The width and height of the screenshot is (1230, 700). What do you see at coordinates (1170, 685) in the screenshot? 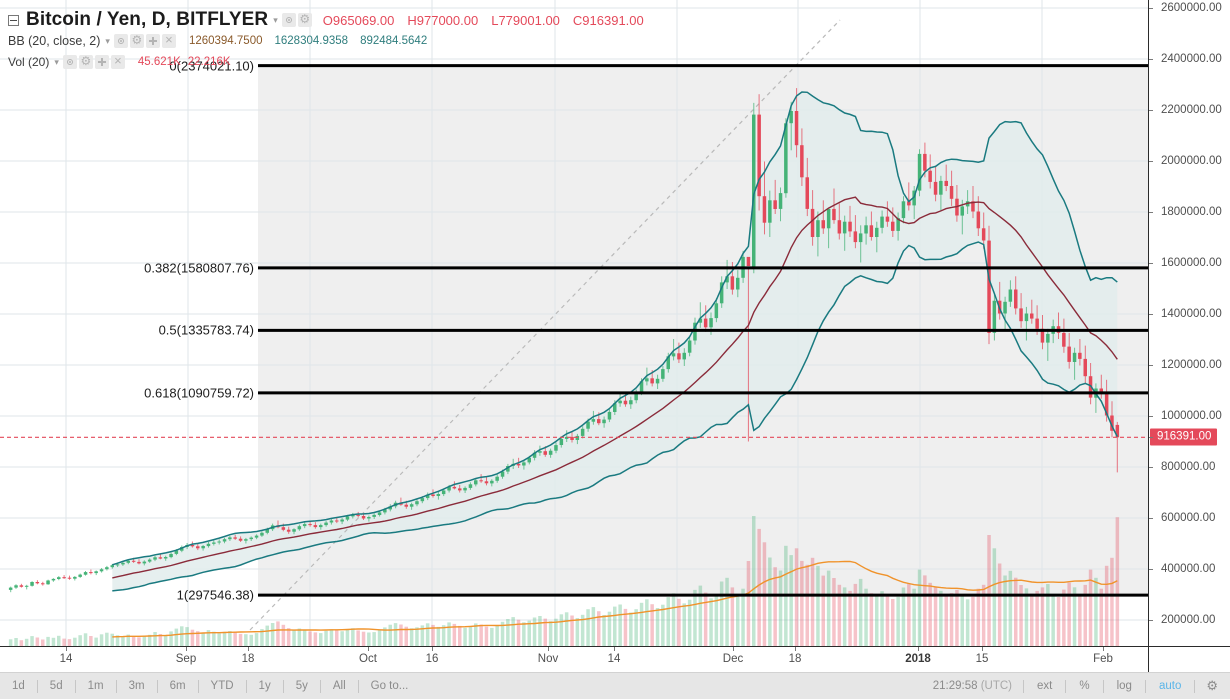
I see `toolbar-button-auto: auto` at bounding box center [1170, 685].